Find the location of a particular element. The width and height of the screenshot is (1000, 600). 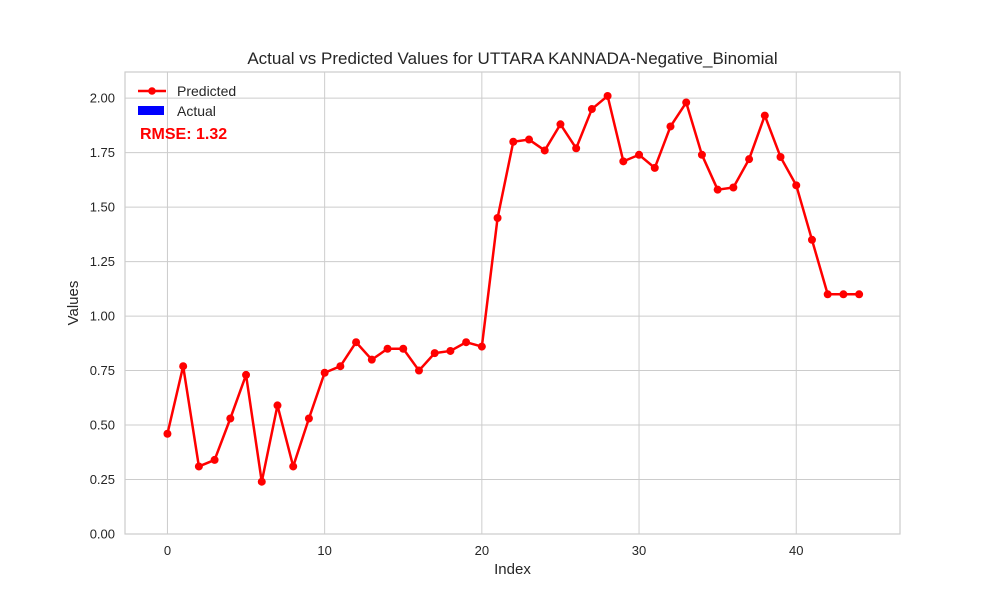

y-tick-label: 0.00 is located at coordinates (102, 534).